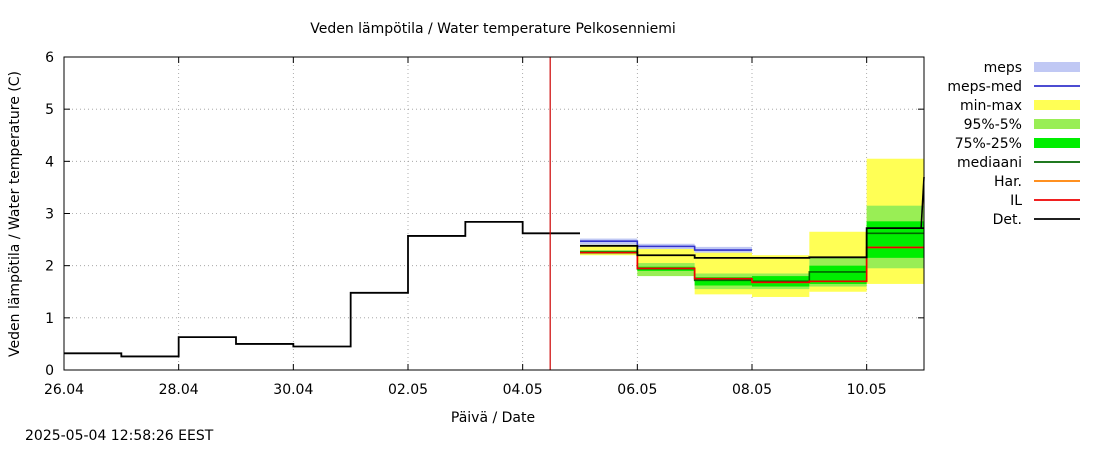 Image resolution: width=1100 pixels, height=450 pixels. Describe the element at coordinates (64, 390) in the screenshot. I see `x-tick-label: 26.04` at that location.